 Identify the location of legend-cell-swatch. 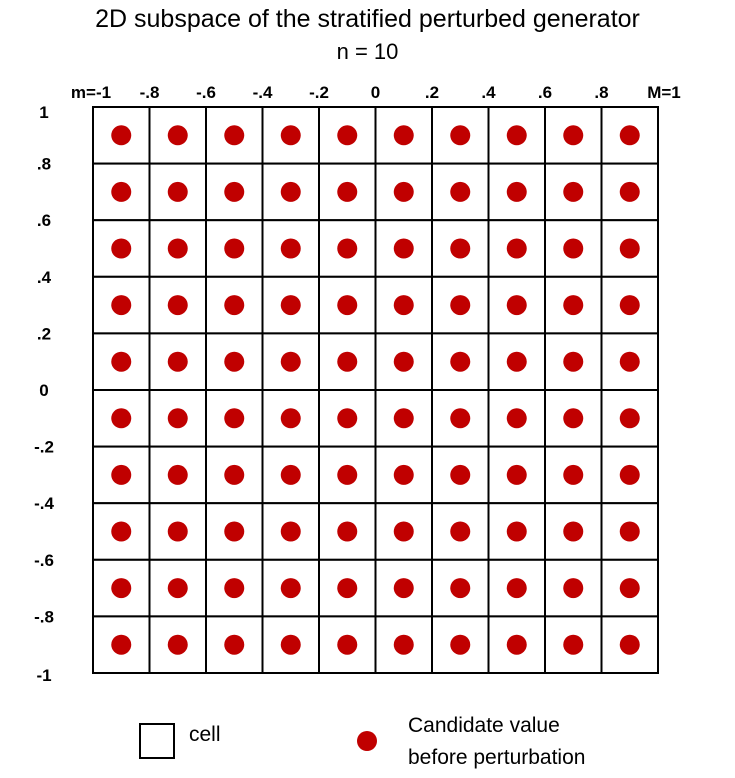
(157, 741).